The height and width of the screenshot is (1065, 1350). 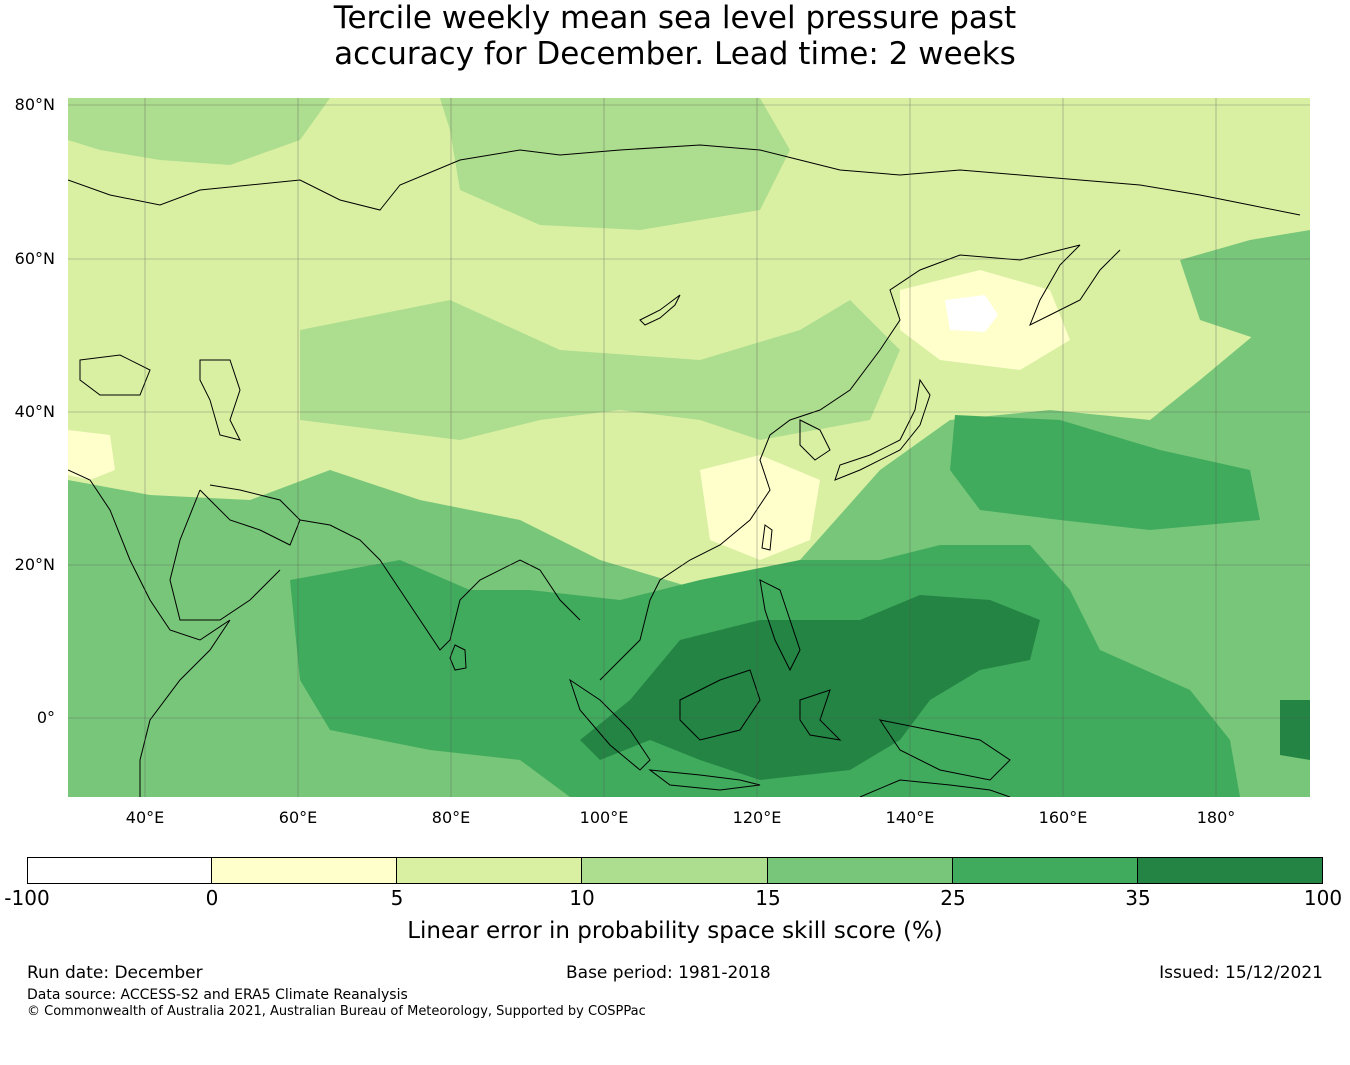 What do you see at coordinates (1138, 898) in the screenshot?
I see `colorbar-tick: 35` at bounding box center [1138, 898].